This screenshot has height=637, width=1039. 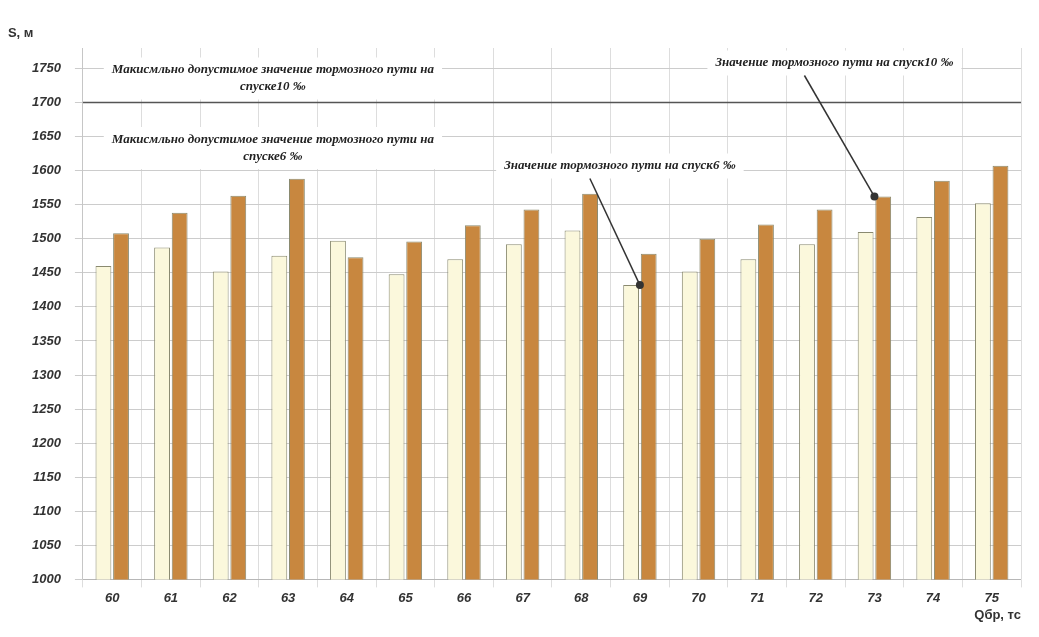 What do you see at coordinates (406, 597) in the screenshot?
I see `x-tick-label: 65` at bounding box center [406, 597].